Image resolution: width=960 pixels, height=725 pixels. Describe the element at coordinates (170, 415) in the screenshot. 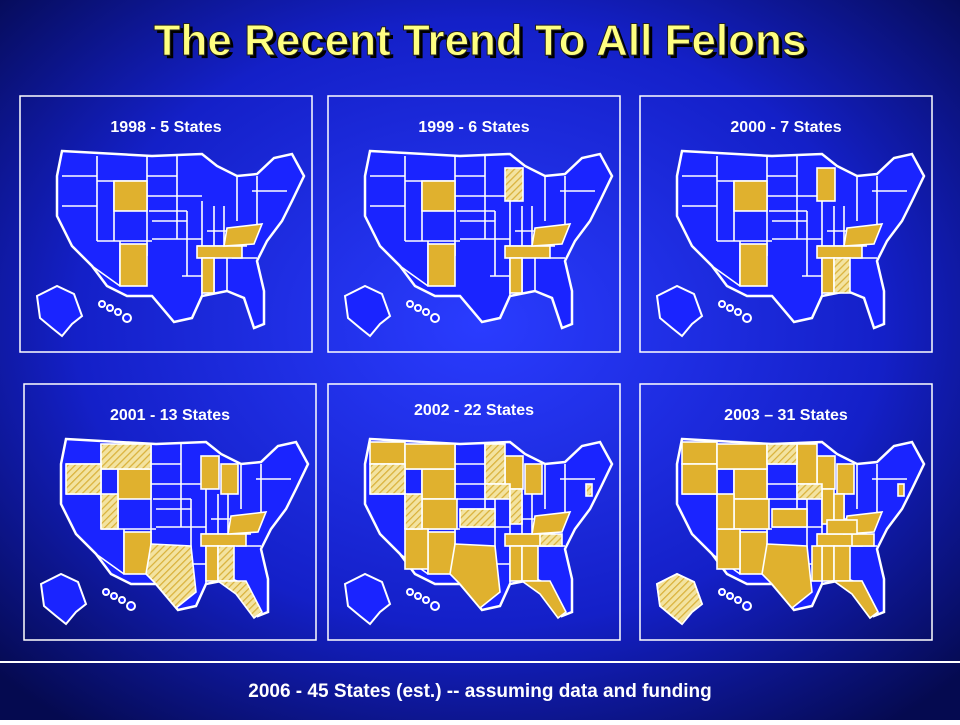

I see `panel-label: 2001 - 13 States` at that location.